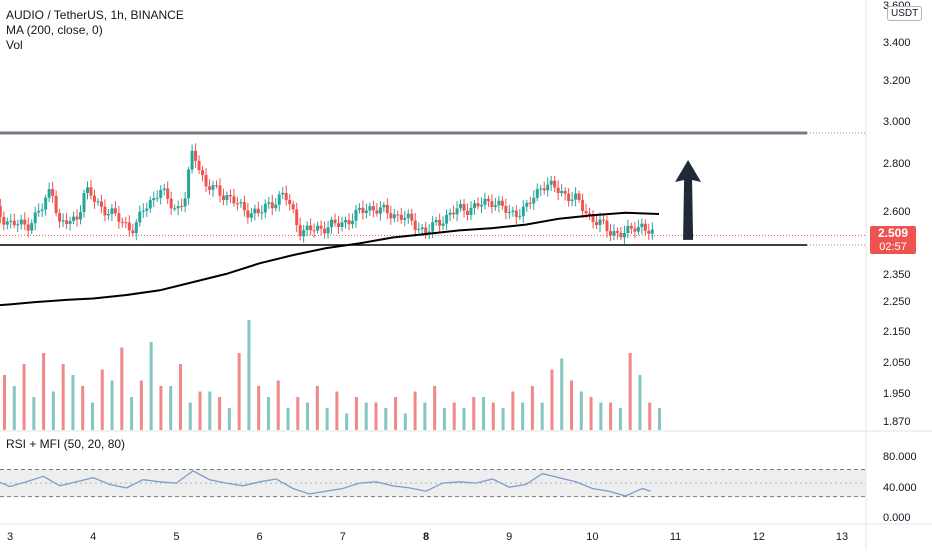  What do you see at coordinates (900, 488) in the screenshot?
I see `rsi-tick-label: 40.000` at bounding box center [900, 488].